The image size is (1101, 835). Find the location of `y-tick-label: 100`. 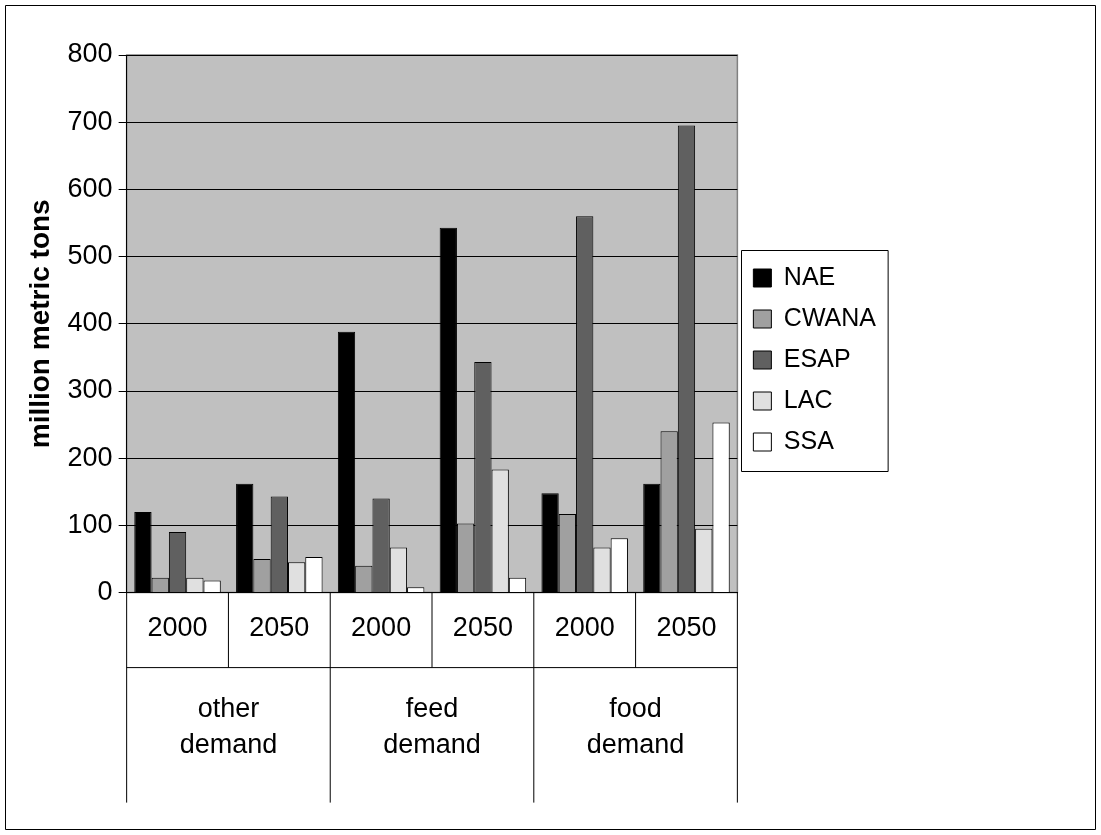

y-tick-label: 100 is located at coordinates (90, 523).